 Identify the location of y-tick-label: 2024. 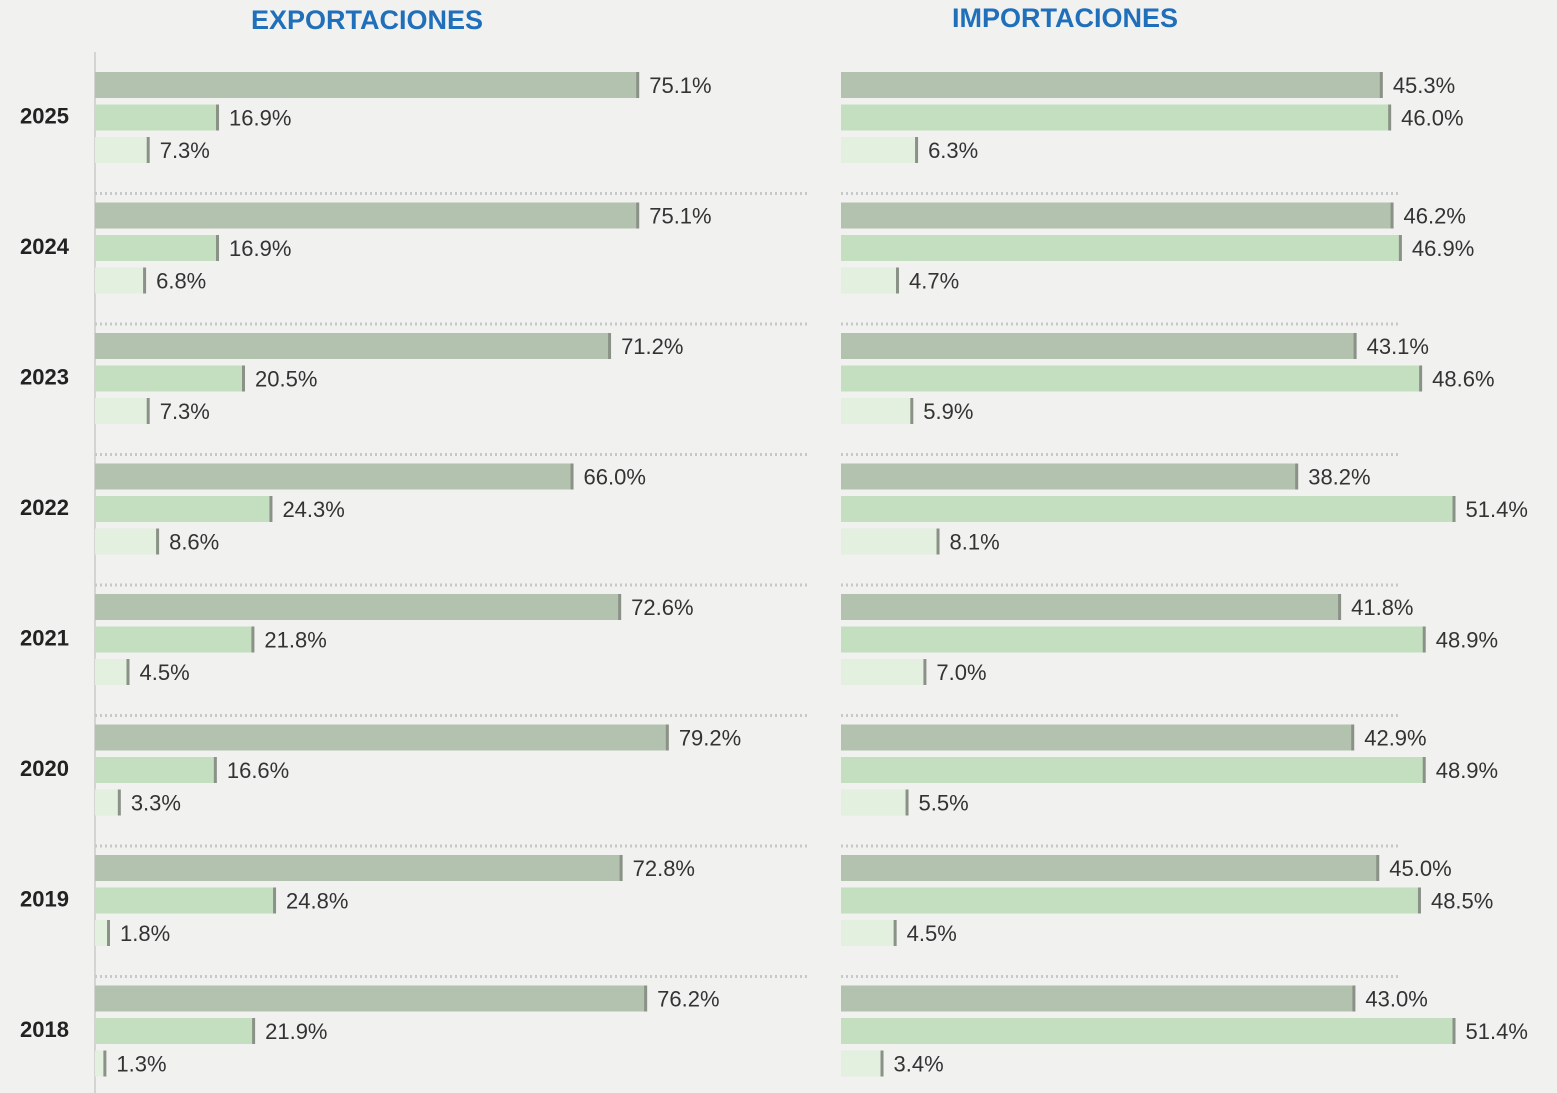
(45, 246).